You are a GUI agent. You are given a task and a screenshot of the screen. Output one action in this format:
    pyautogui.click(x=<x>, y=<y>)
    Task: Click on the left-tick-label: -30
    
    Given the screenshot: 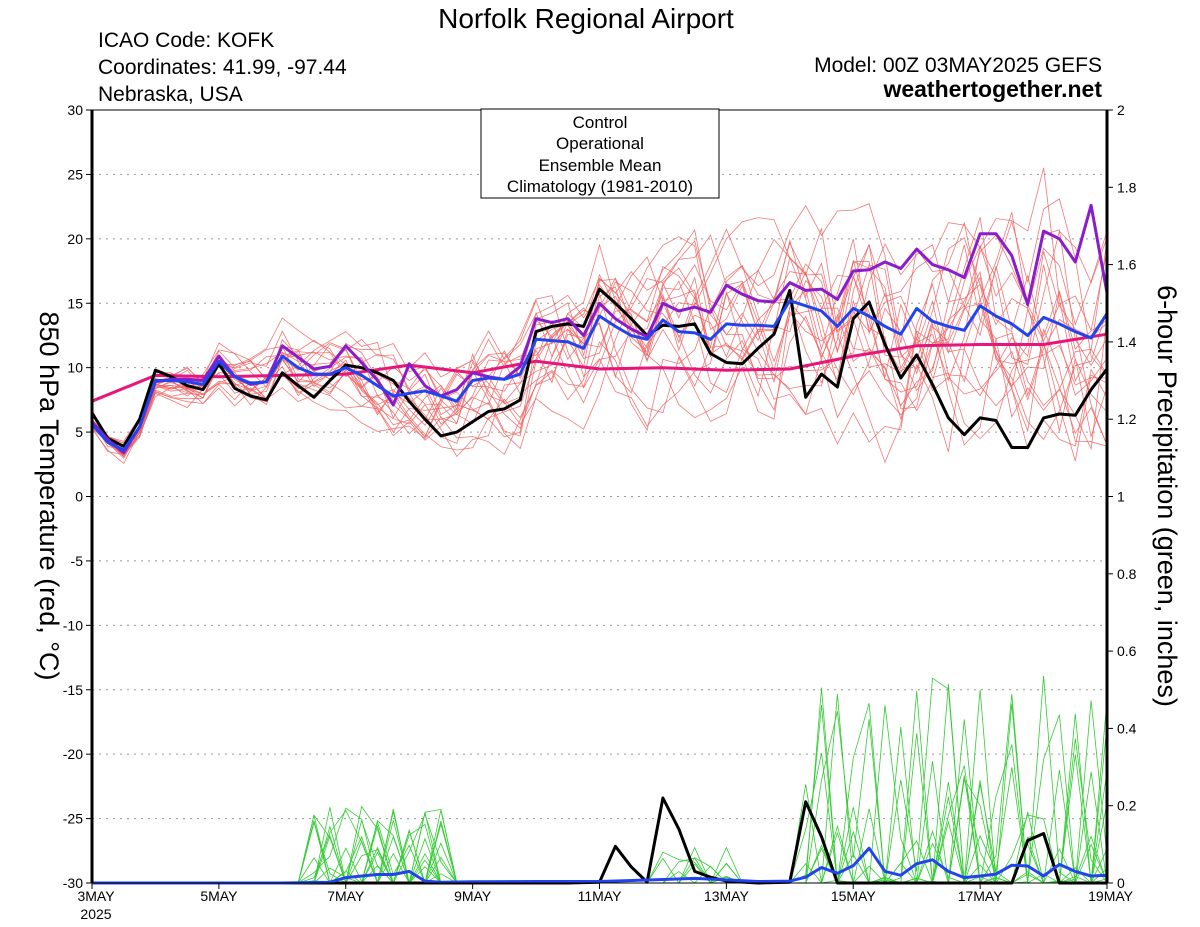 What is the action you would take?
    pyautogui.click(x=73, y=883)
    